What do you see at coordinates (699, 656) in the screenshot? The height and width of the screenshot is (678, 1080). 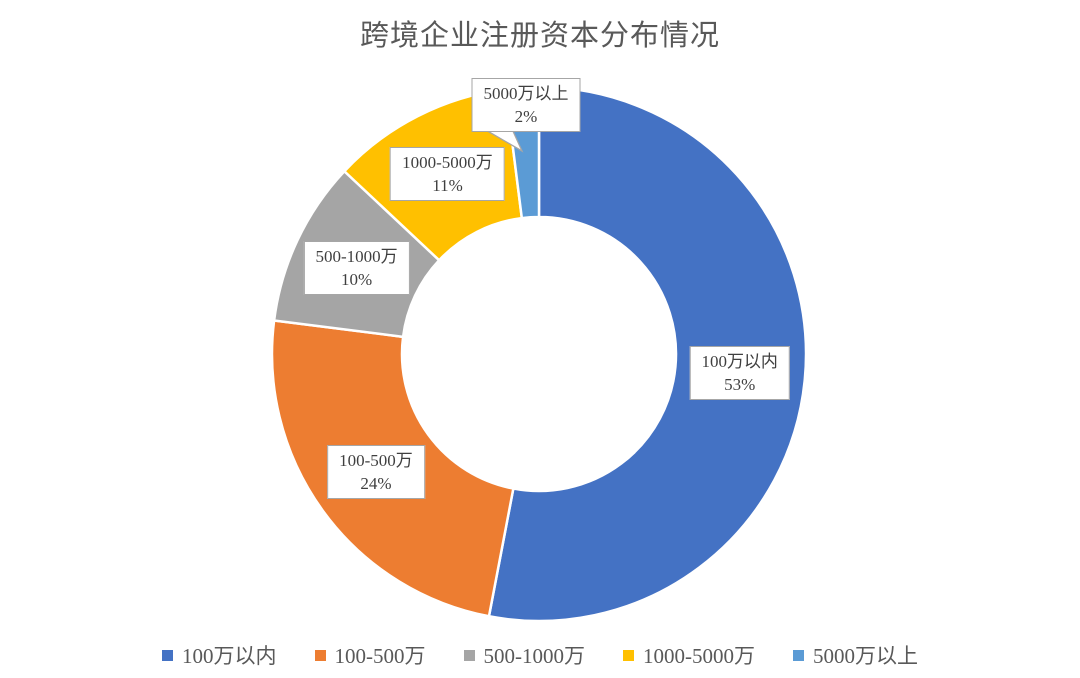 I see `legend-label: 1000-5000万` at bounding box center [699, 656].